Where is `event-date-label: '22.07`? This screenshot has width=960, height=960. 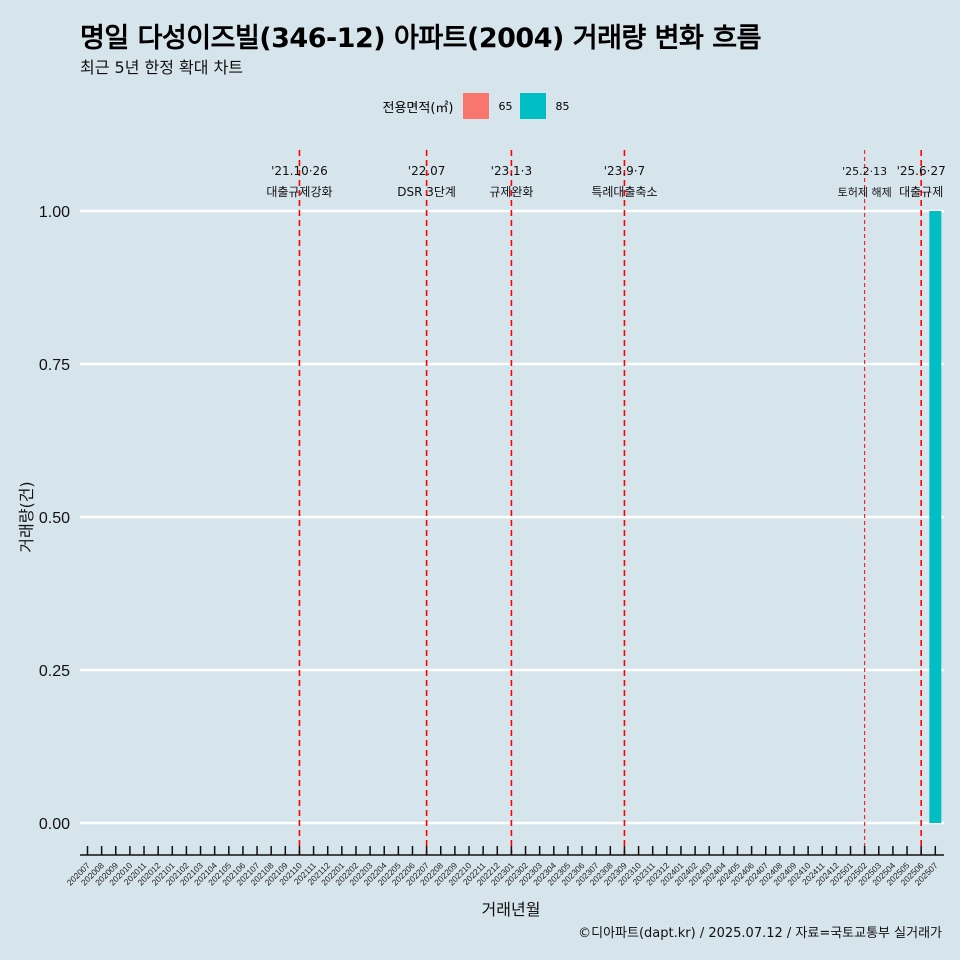
event-date-label: '22.07 is located at coordinates (427, 171).